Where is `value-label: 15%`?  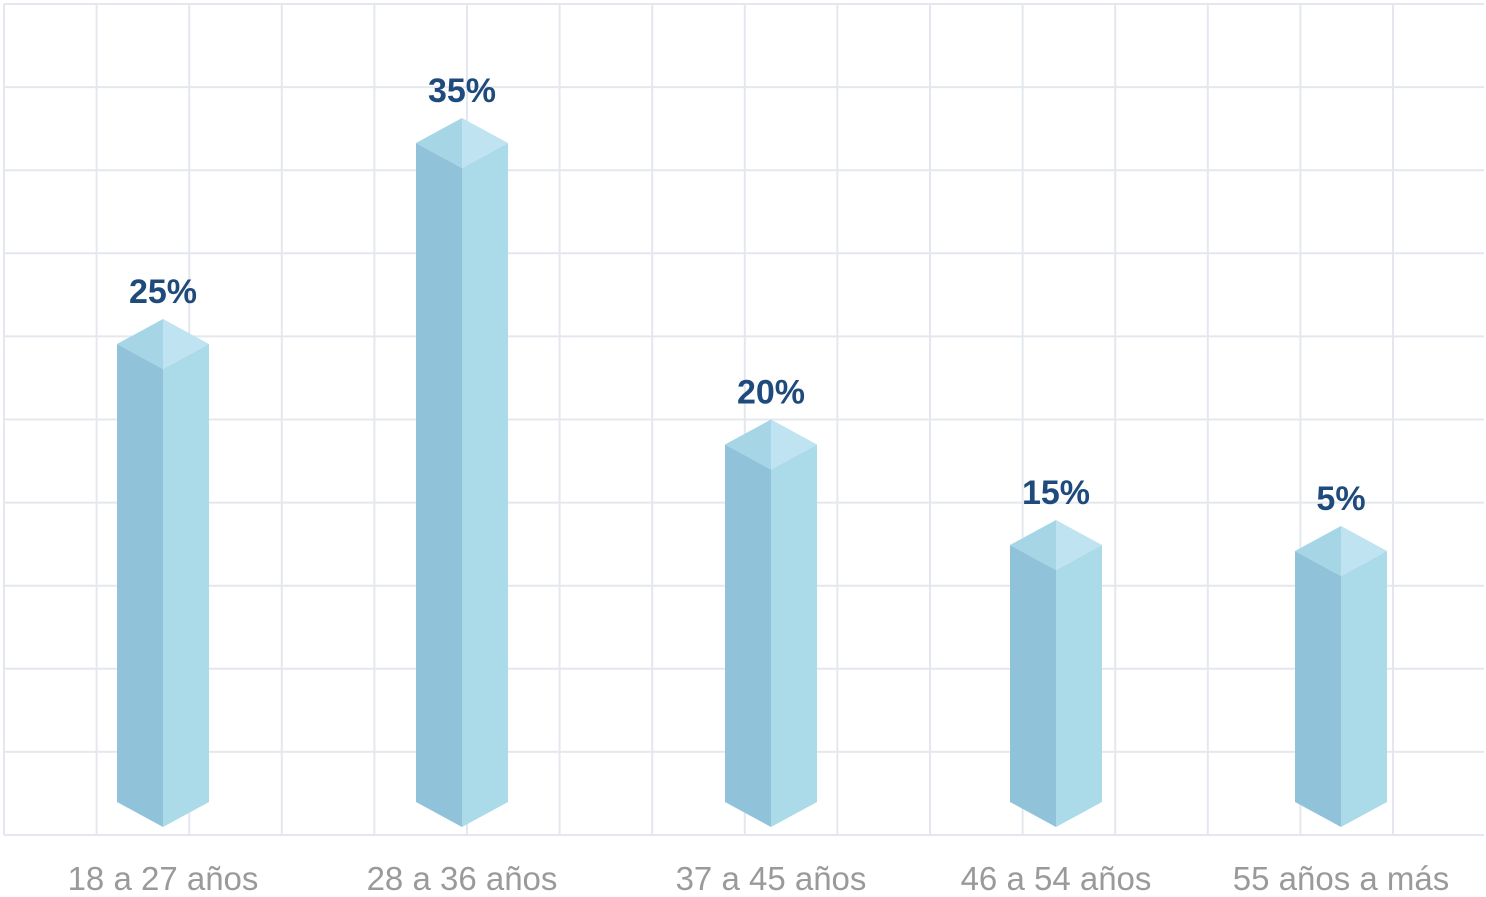 value-label: 15% is located at coordinates (1056, 493).